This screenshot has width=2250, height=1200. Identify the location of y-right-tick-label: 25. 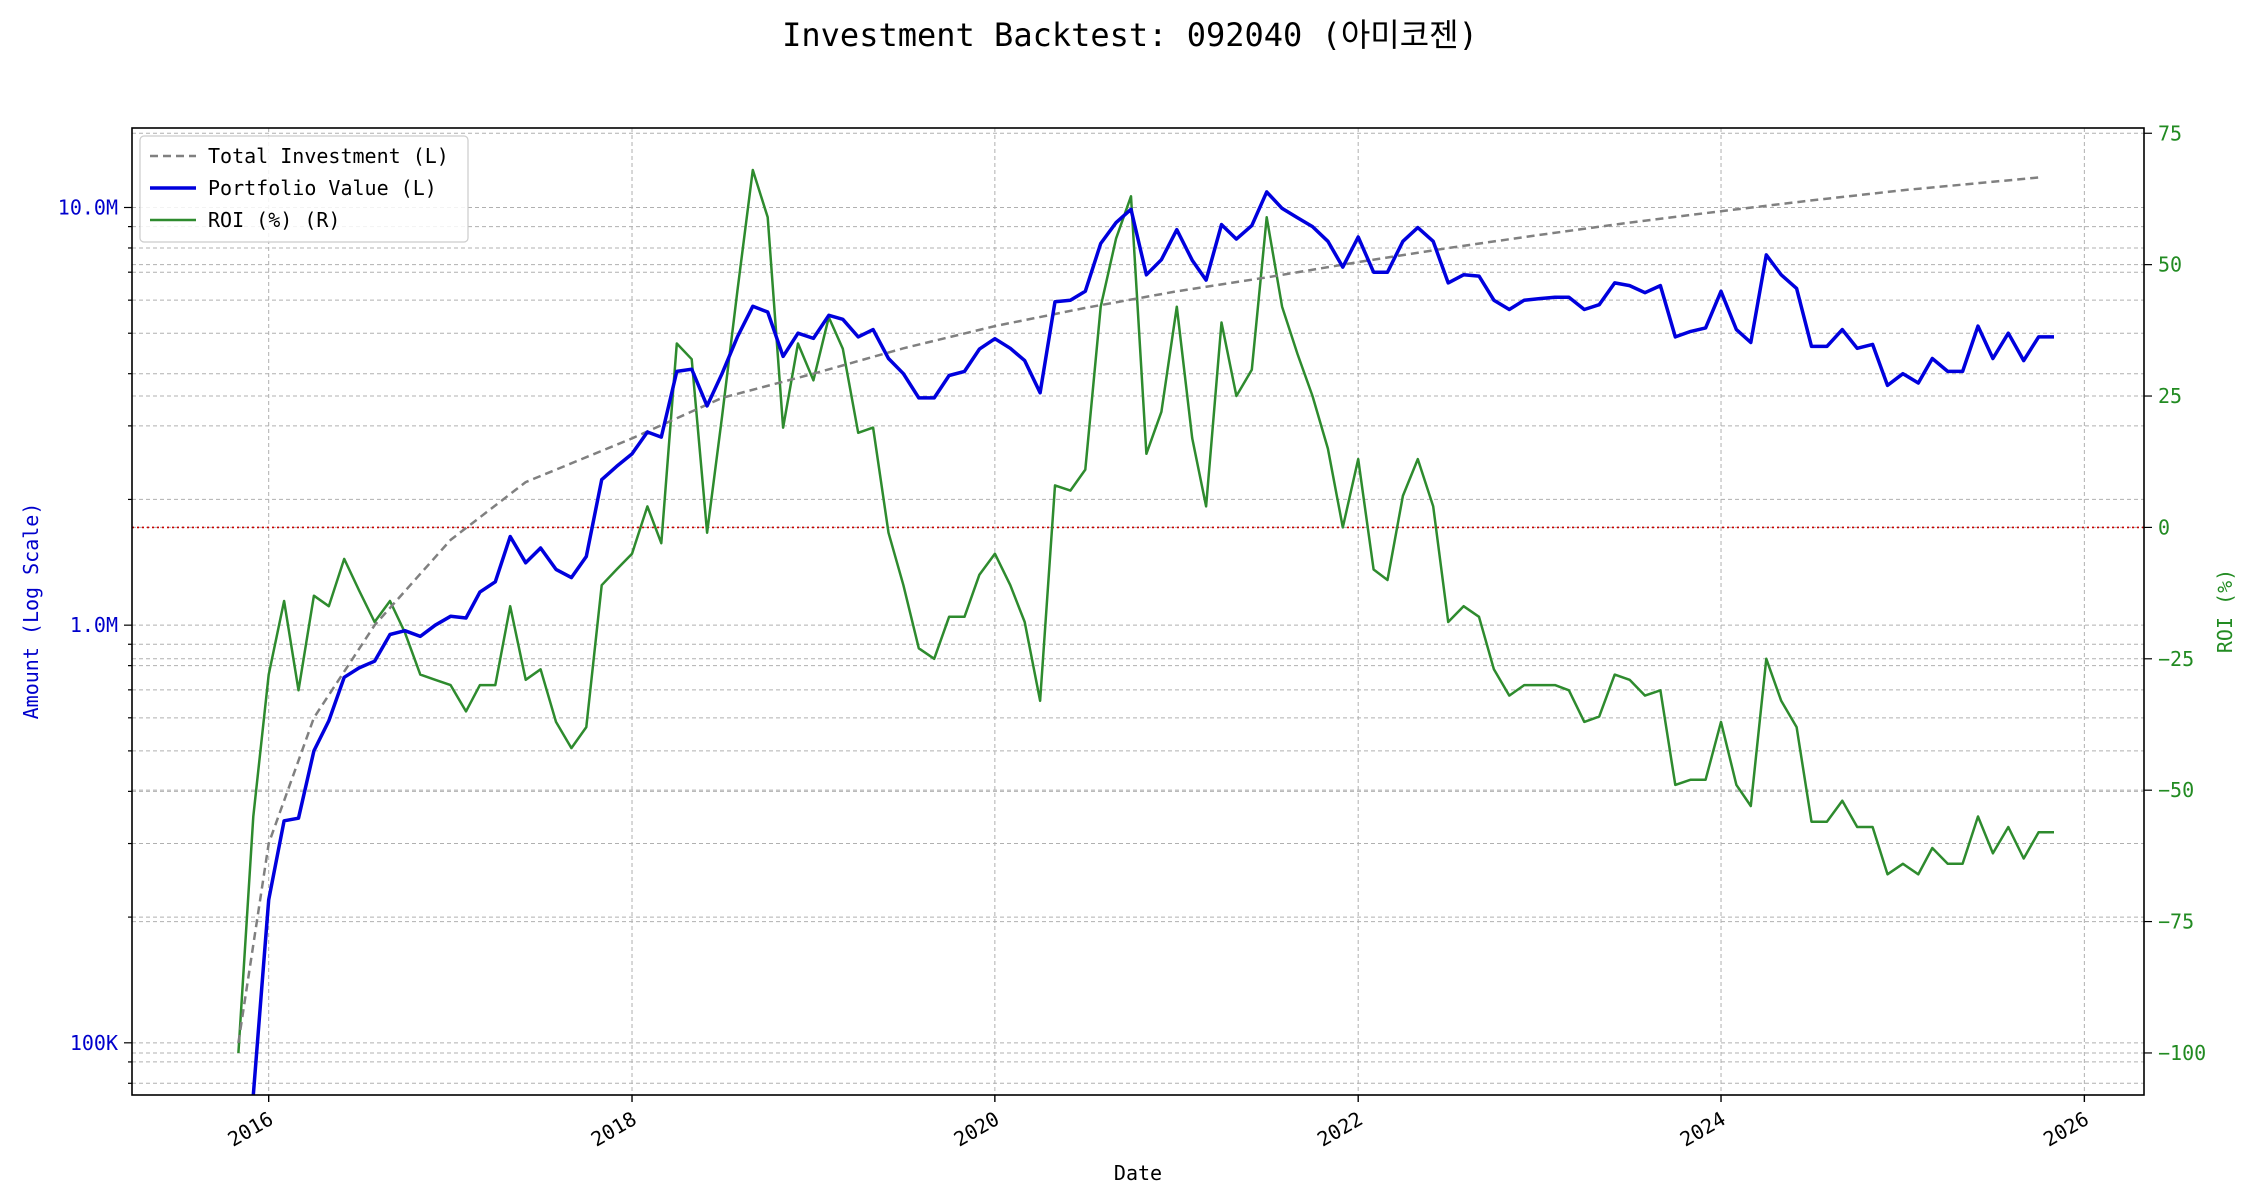
(2170, 396).